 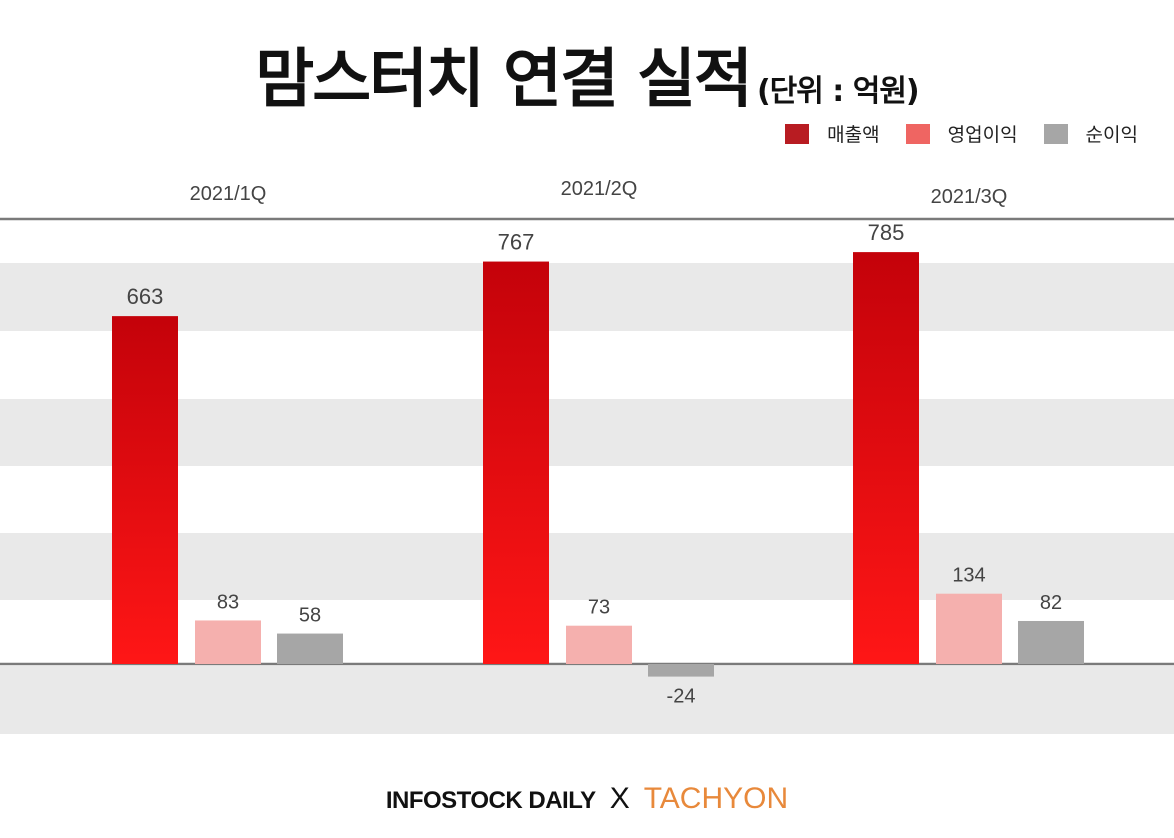 What do you see at coordinates (1055, 133) in the screenshot?
I see `legend-swatch-net-income` at bounding box center [1055, 133].